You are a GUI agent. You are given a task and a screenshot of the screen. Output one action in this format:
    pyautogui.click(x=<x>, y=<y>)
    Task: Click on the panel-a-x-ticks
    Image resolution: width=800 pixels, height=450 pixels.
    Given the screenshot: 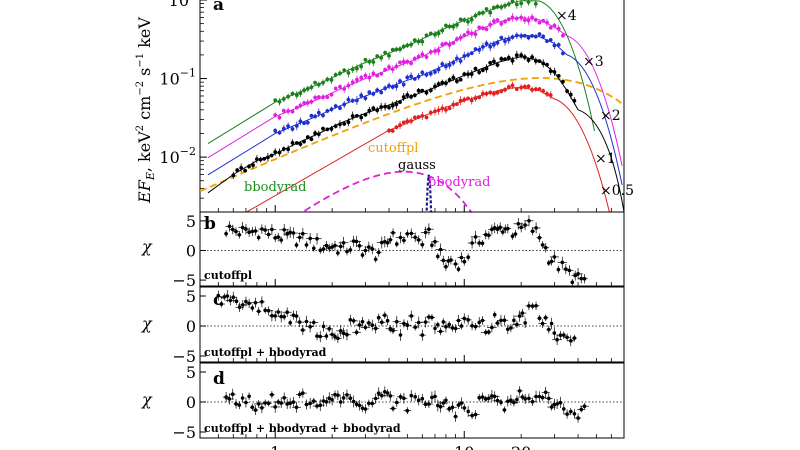 What is the action you would take?
    pyautogui.click(x=414, y=208)
    